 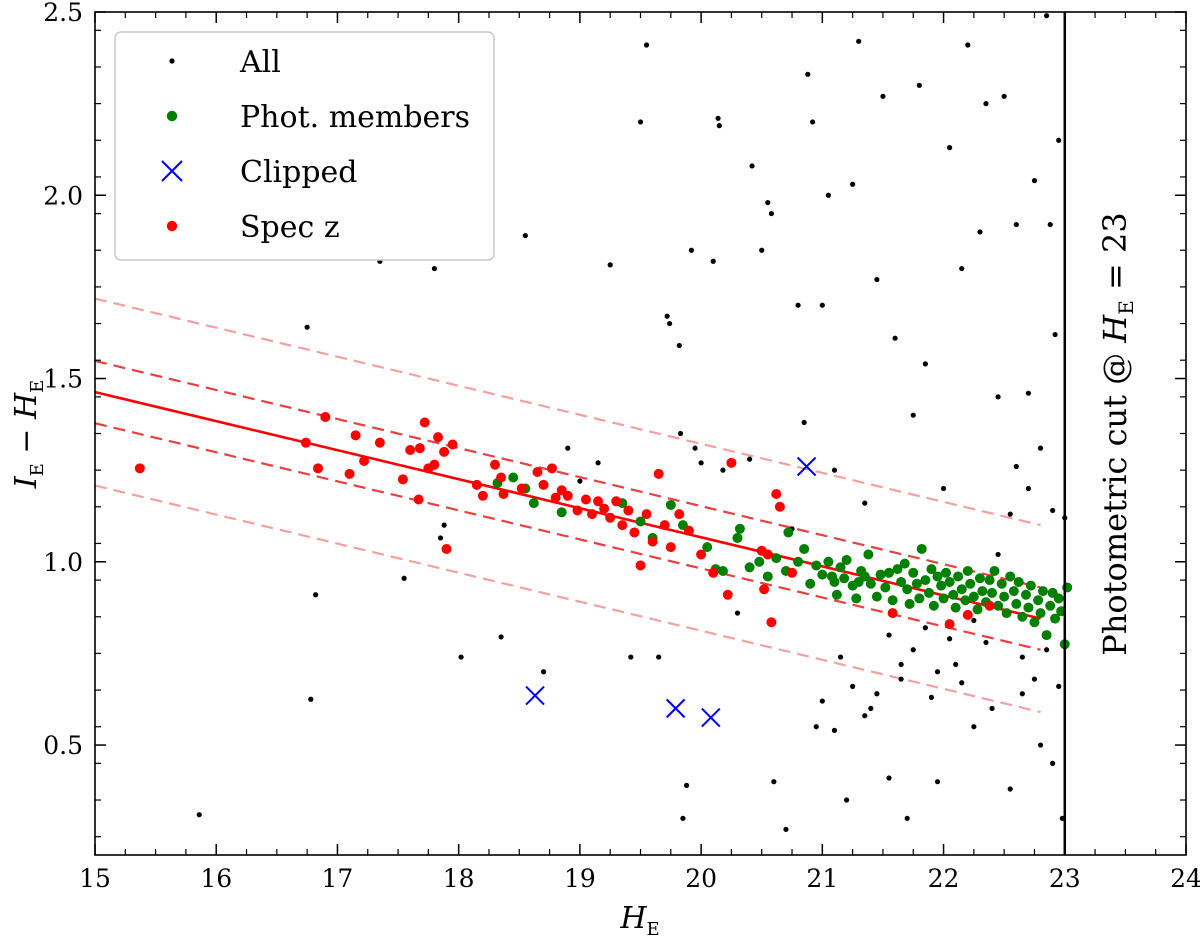 I want to click on legend-box, so click(x=304, y=146).